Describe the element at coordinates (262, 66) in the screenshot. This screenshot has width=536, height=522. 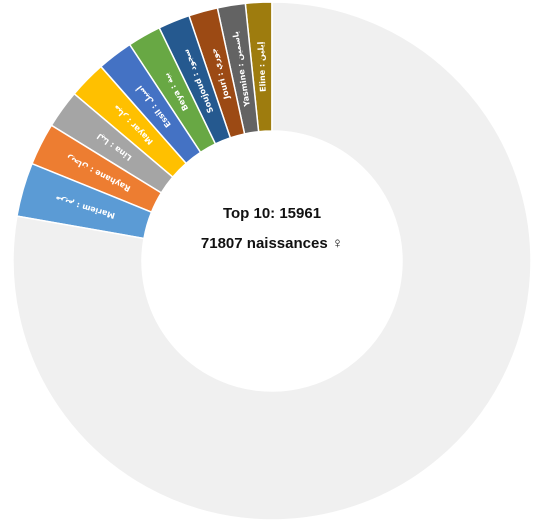
I see `slice-label-0: Eline : إيلين` at that location.